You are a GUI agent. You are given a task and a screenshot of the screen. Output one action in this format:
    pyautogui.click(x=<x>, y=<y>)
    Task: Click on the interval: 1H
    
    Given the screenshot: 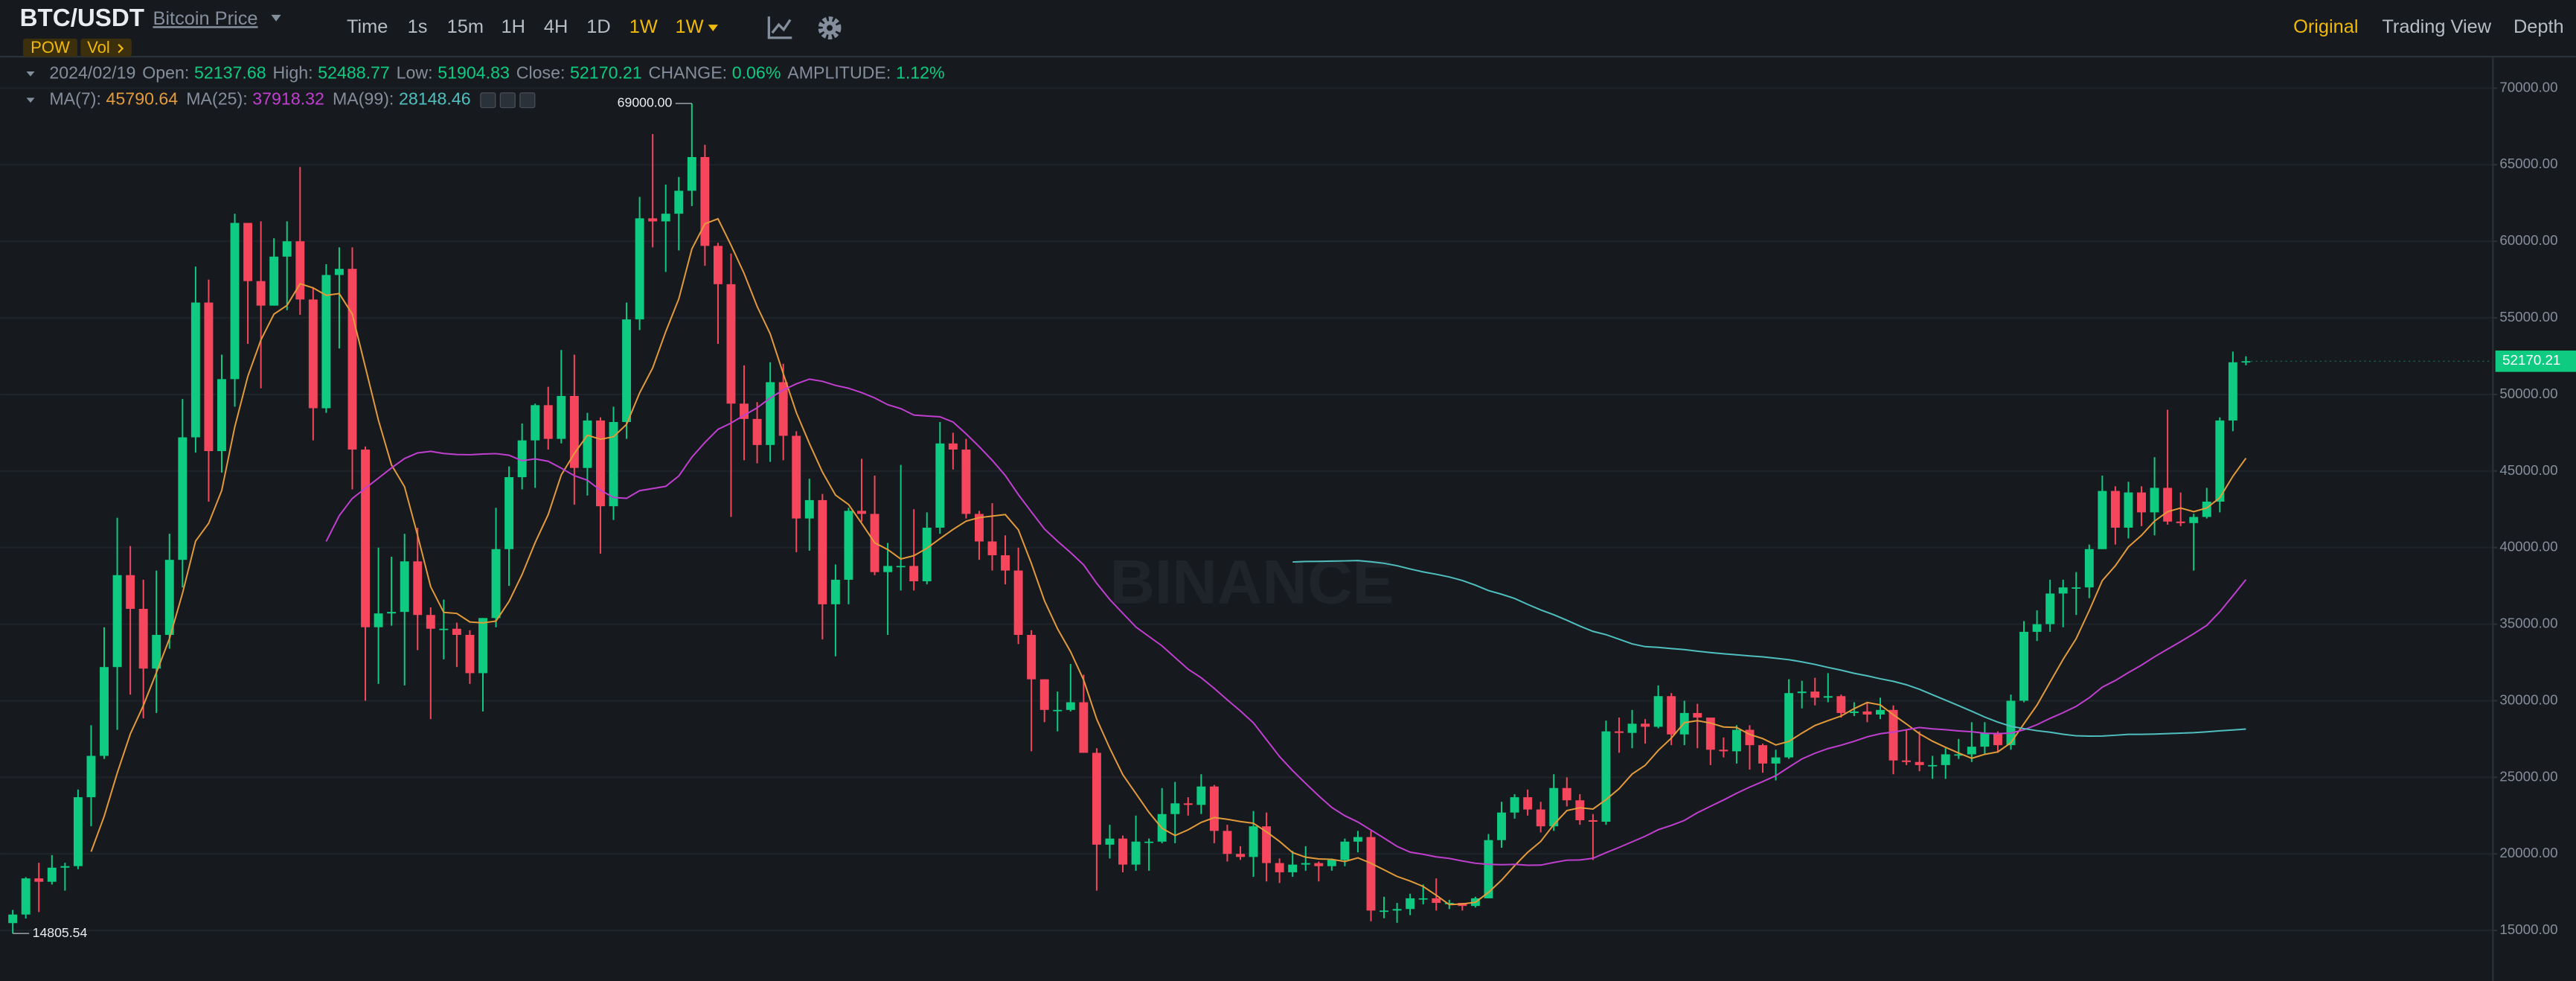 What is the action you would take?
    pyautogui.click(x=513, y=26)
    